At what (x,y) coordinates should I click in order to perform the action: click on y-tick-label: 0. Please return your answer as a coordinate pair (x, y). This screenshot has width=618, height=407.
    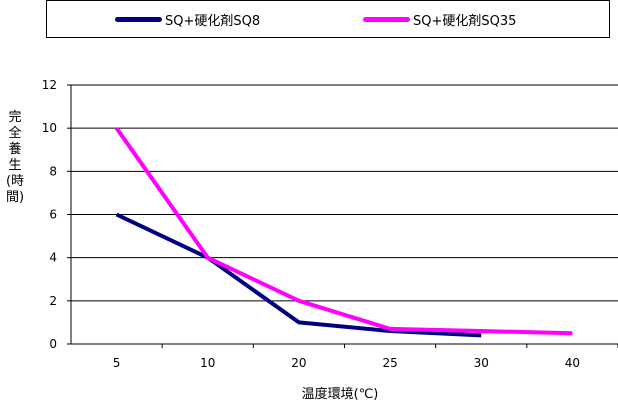
    Looking at the image, I should click on (53, 344).